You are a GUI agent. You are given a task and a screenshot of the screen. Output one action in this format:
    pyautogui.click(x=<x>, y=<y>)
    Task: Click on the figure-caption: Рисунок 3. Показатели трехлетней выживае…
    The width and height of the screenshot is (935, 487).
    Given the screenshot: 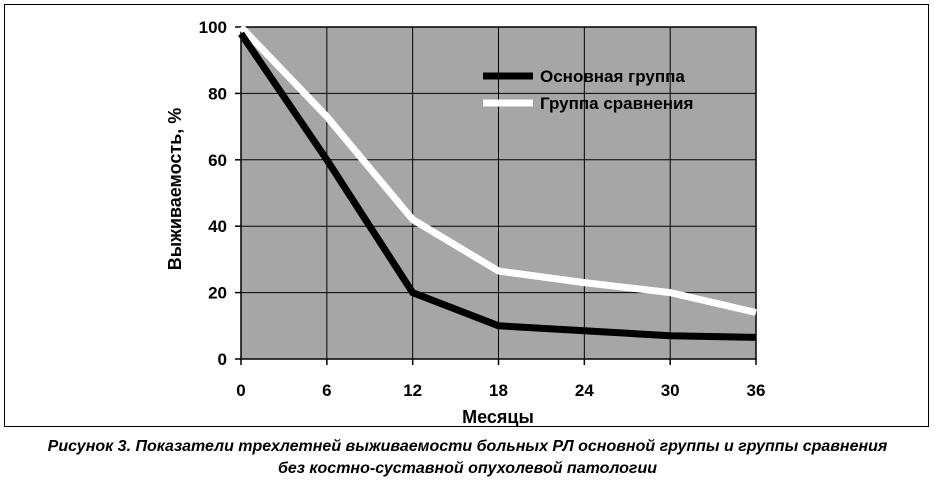 What is the action you would take?
    pyautogui.click(x=467, y=458)
    